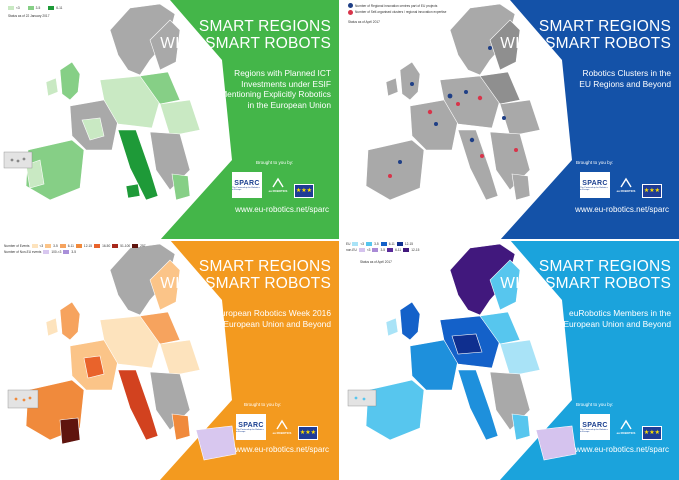 This screenshot has width=679, height=480. Describe the element at coordinates (56, 251) in the screenshot. I see `legend-label: 100-<3` at that location.